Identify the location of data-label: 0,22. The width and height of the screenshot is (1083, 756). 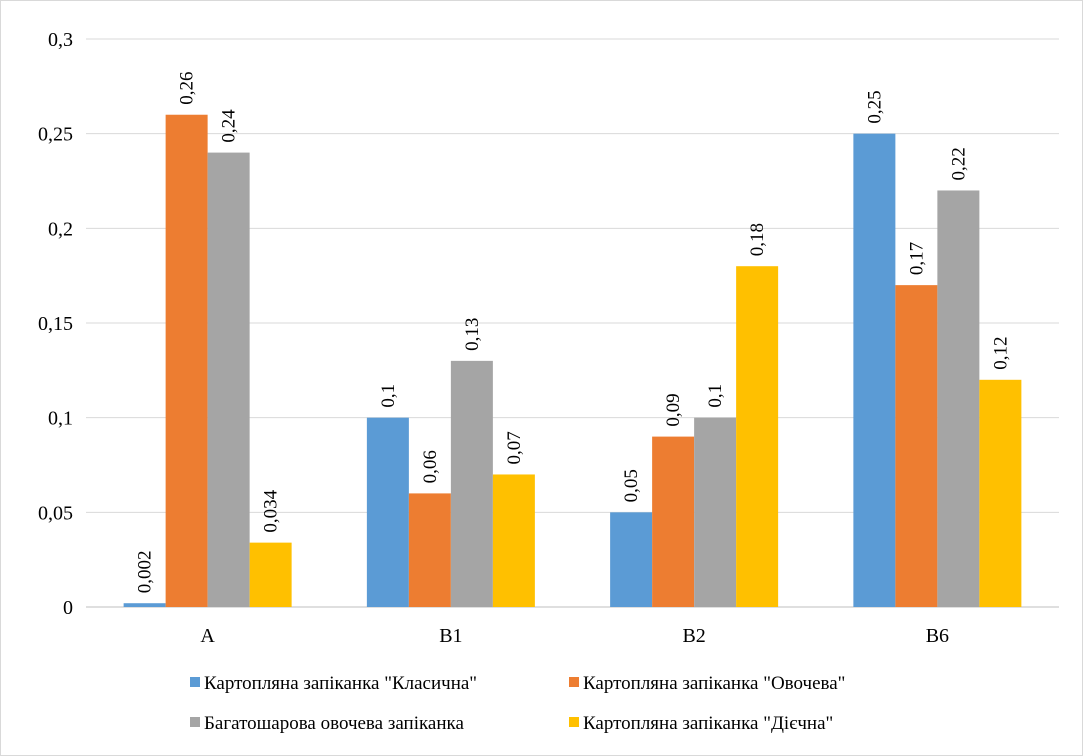
(958, 163).